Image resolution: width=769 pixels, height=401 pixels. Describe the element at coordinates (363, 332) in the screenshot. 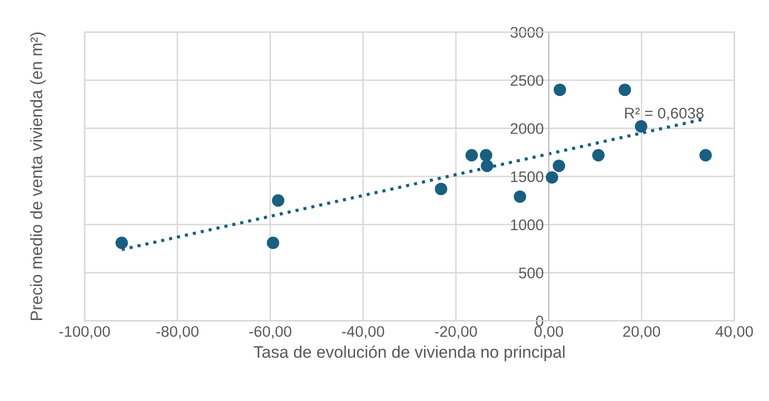

I see `x-tick-label: -40,00` at that location.